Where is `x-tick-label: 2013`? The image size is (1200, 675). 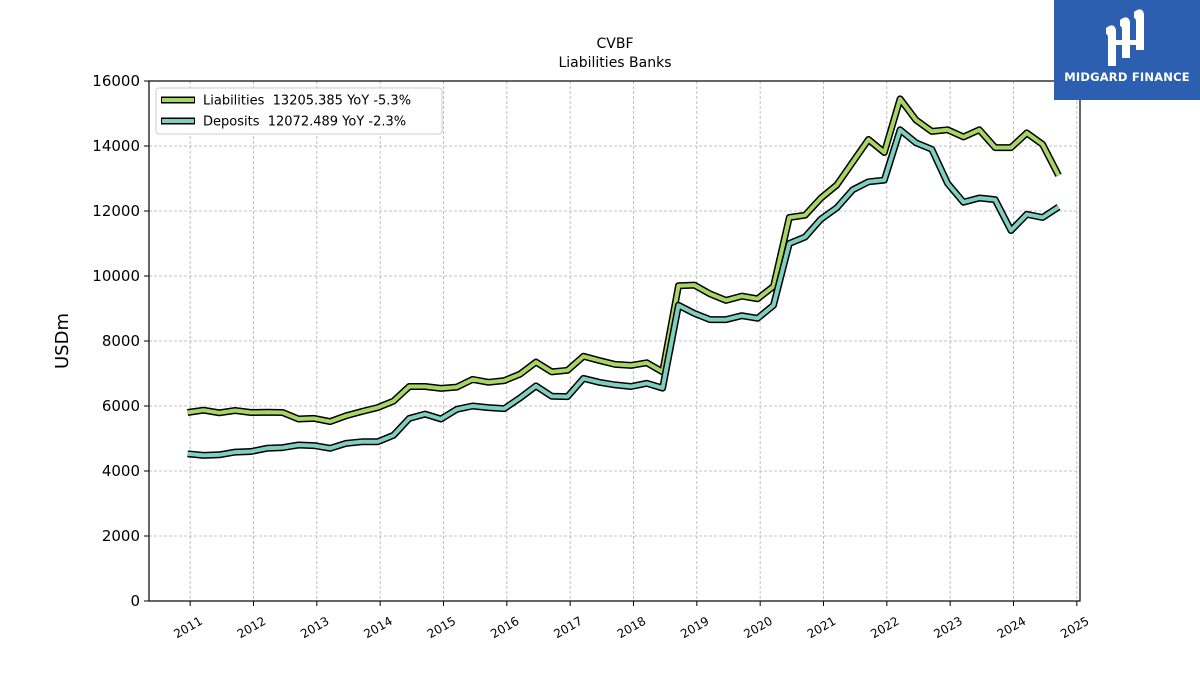 x-tick-label: 2013 is located at coordinates (314, 627).